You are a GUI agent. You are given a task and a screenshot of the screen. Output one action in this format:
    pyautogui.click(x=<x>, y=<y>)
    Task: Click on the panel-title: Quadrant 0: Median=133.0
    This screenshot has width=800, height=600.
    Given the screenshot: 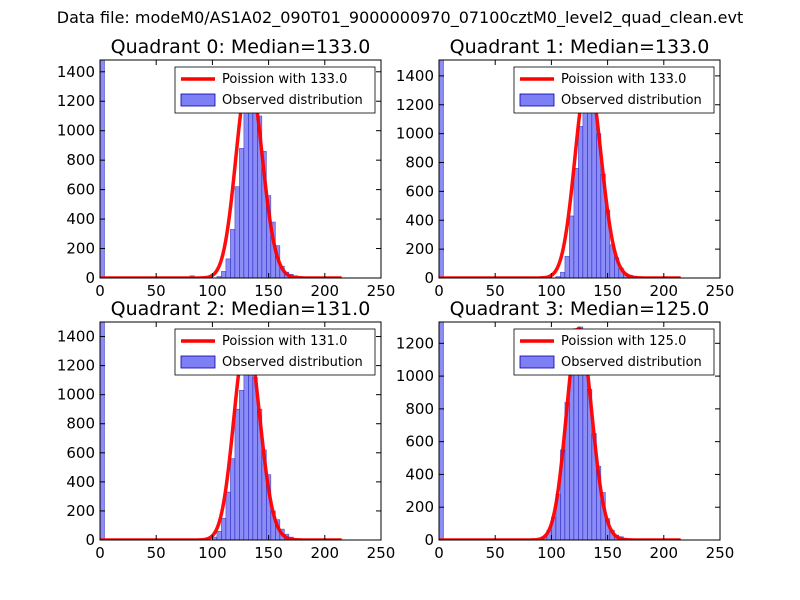 What is the action you would take?
    pyautogui.click(x=241, y=47)
    